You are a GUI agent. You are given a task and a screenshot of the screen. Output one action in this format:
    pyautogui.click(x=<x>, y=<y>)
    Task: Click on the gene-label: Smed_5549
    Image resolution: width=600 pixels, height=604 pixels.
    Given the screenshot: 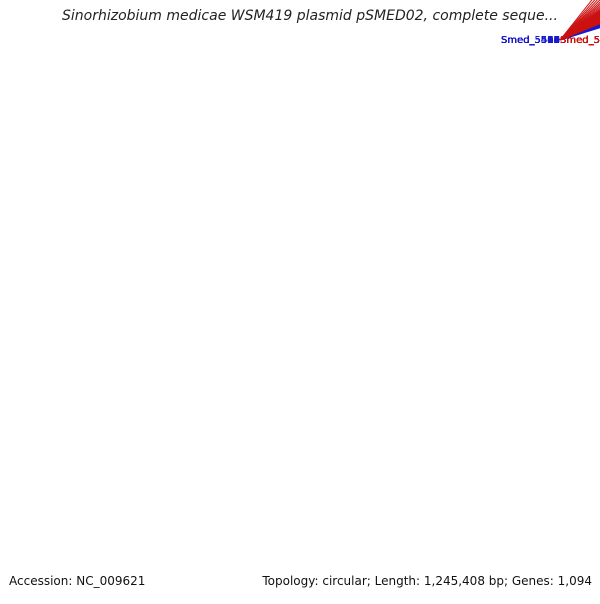 What is the action you would take?
    pyautogui.click(x=530, y=40)
    